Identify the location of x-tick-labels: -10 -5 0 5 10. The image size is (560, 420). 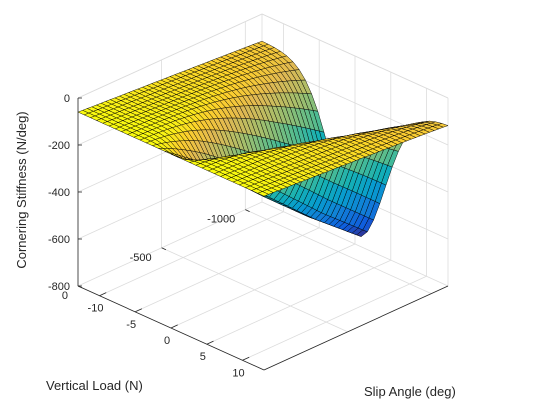
(166, 341).